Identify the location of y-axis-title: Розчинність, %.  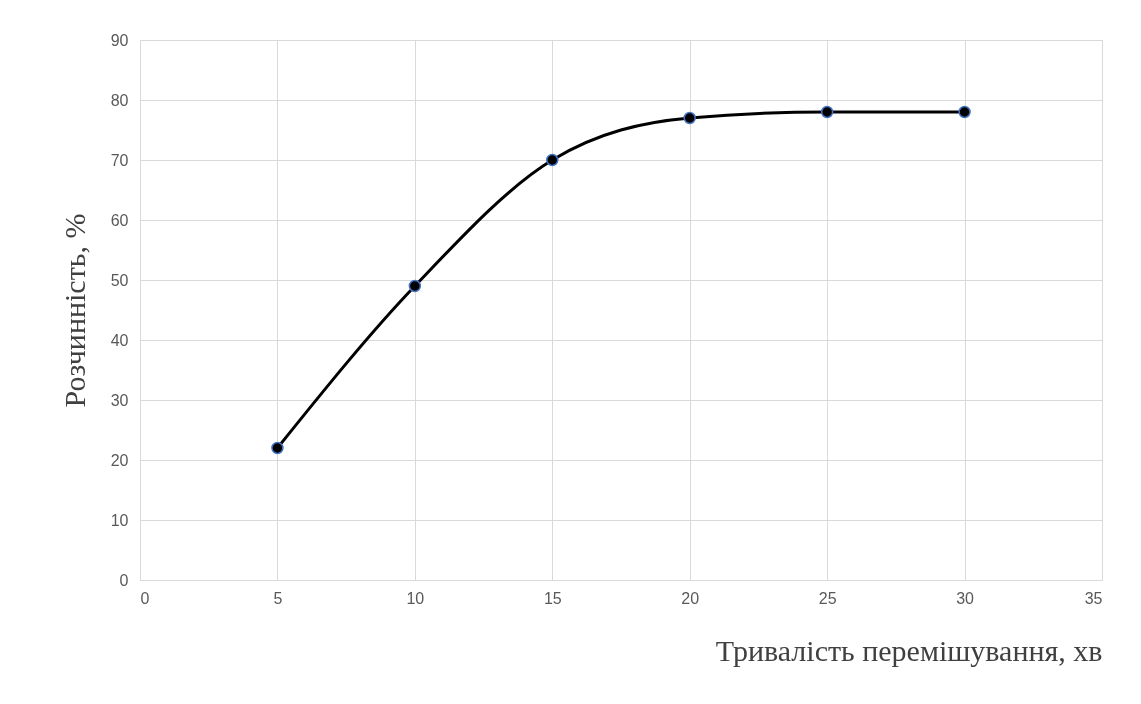
(74, 310).